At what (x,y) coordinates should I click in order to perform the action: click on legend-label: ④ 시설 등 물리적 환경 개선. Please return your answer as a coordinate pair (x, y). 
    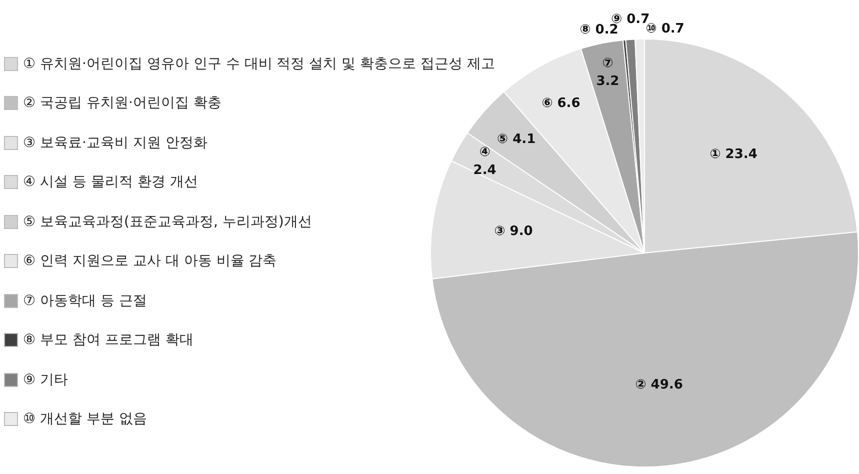
    Looking at the image, I should click on (110, 182).